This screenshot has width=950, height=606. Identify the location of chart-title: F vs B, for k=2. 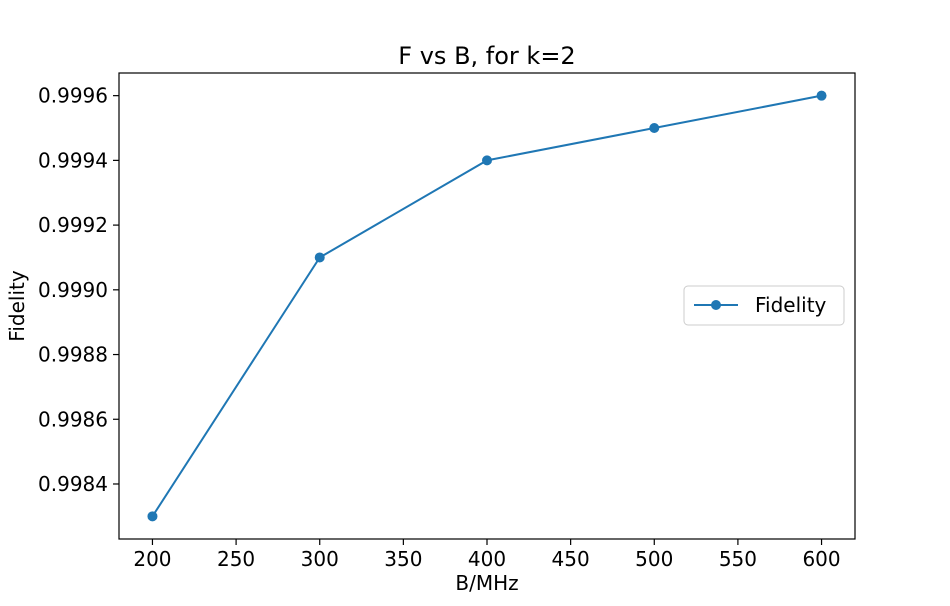
(486, 56).